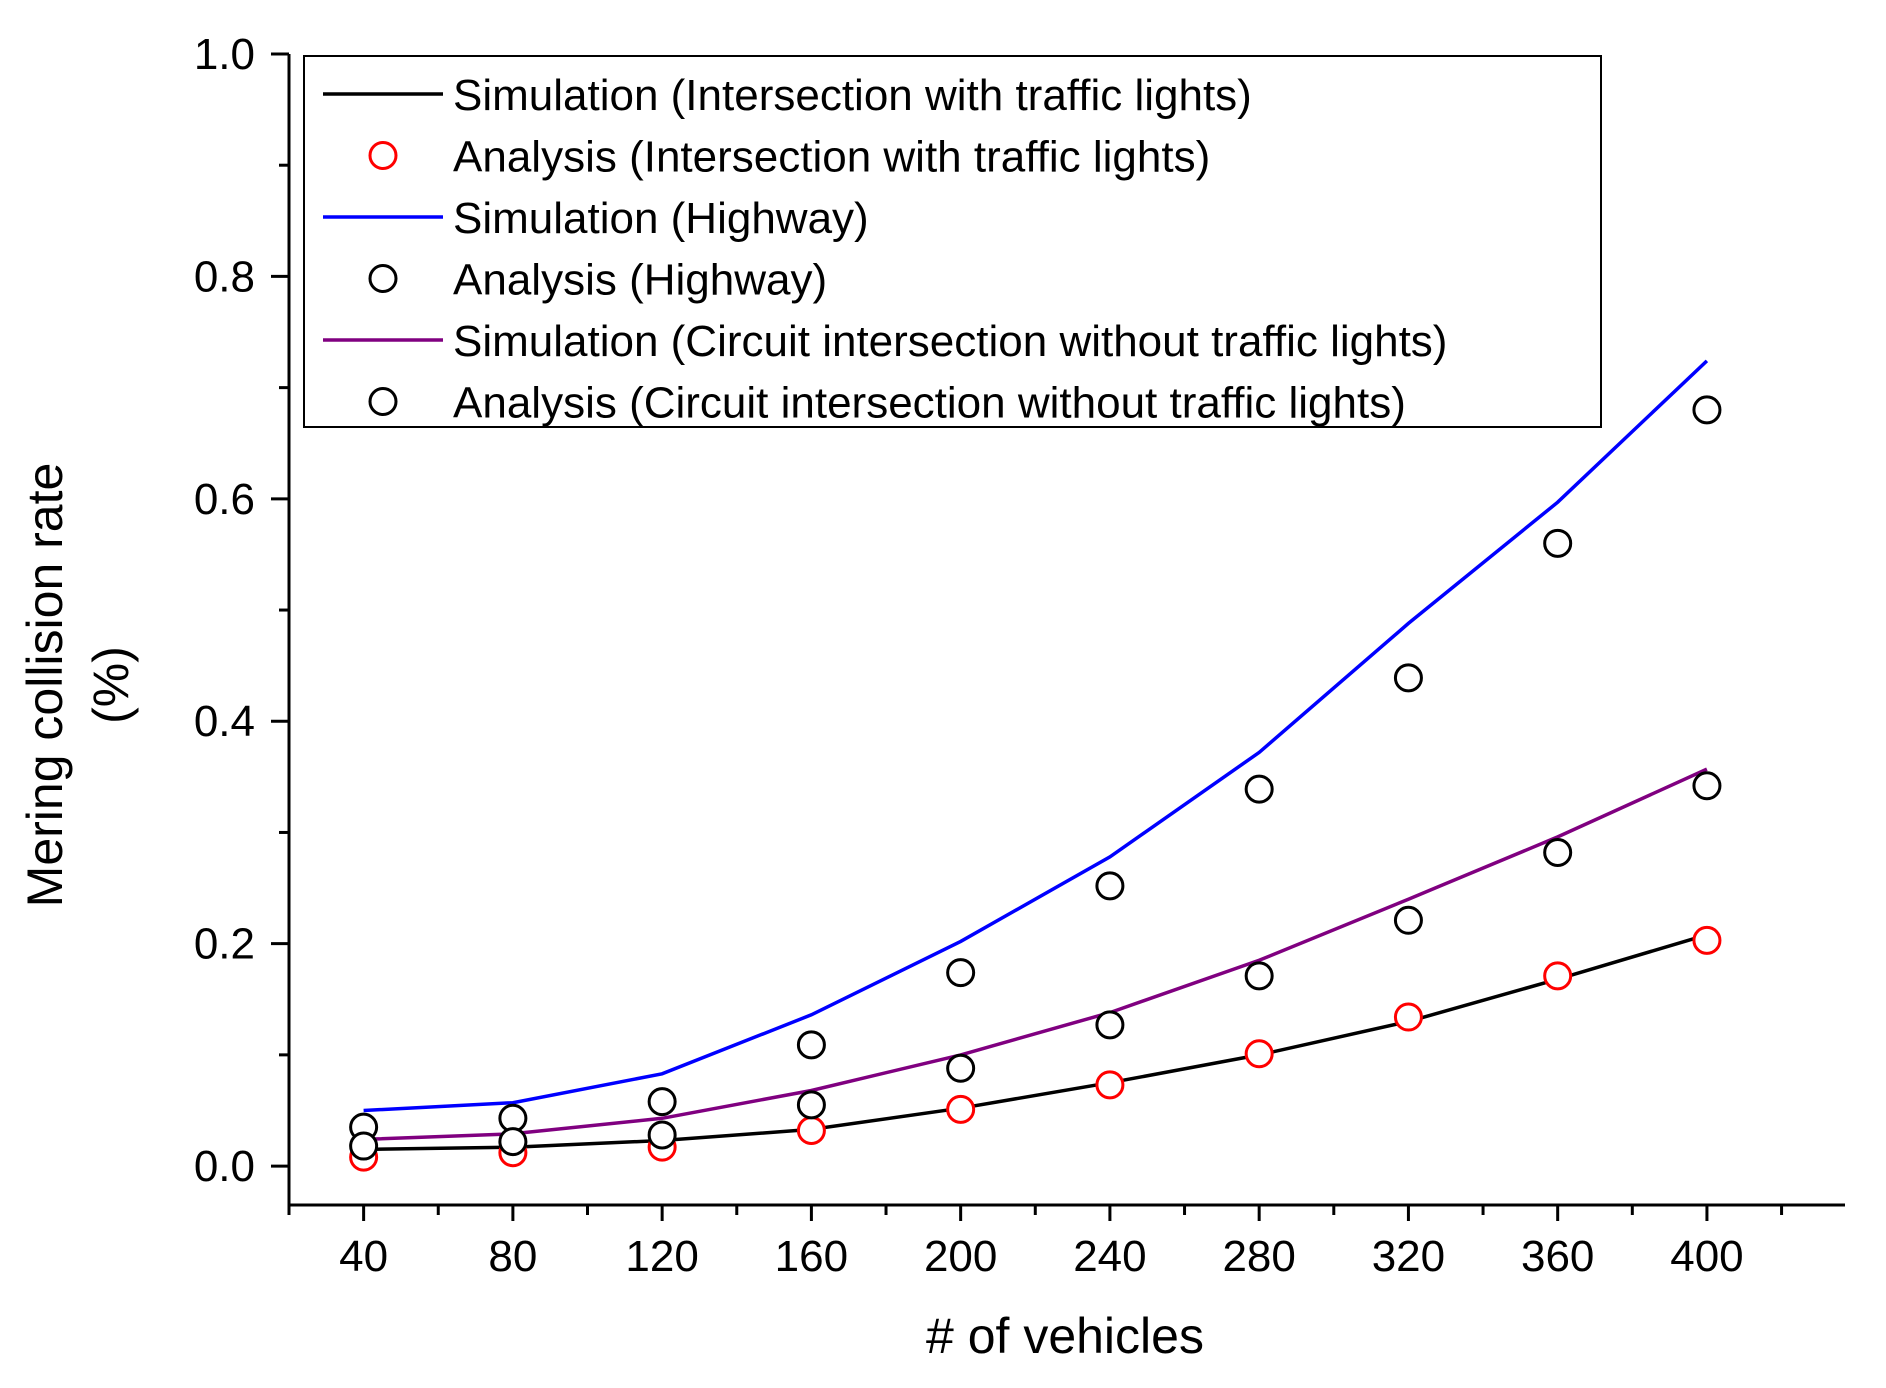 This screenshot has width=1886, height=1388. Describe the element at coordinates (1408, 1256) in the screenshot. I see `x-tick-label: 320` at that location.